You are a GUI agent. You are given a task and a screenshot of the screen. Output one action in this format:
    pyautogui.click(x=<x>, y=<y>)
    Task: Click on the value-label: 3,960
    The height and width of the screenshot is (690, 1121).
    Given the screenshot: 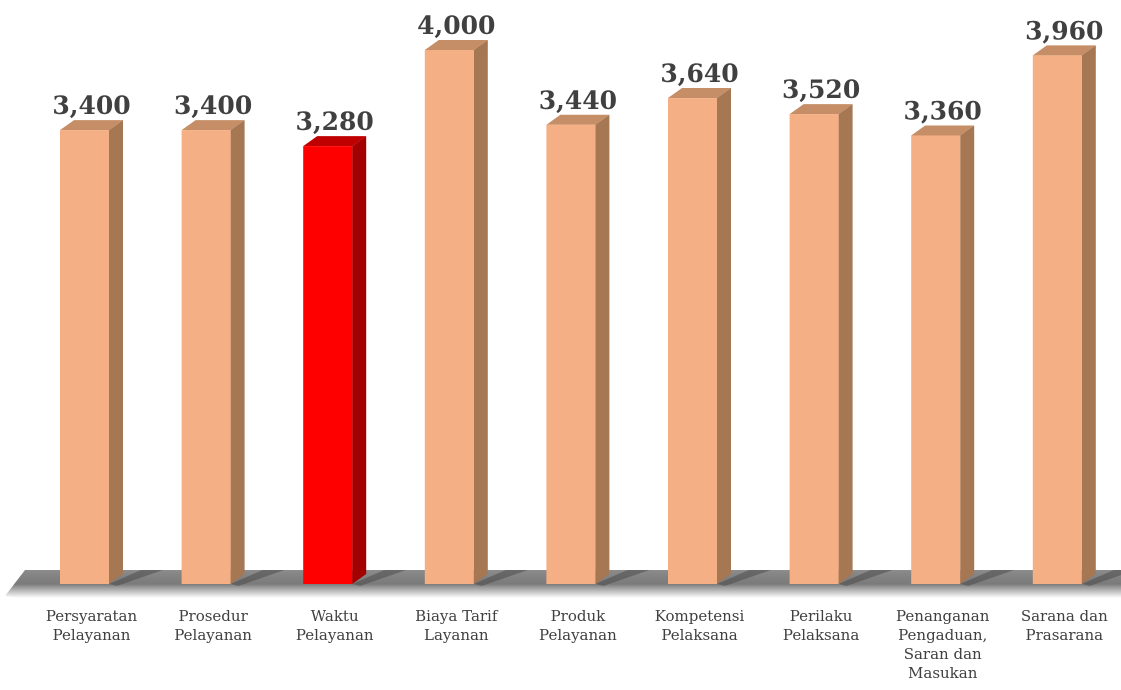 What is the action you would take?
    pyautogui.click(x=1064, y=30)
    